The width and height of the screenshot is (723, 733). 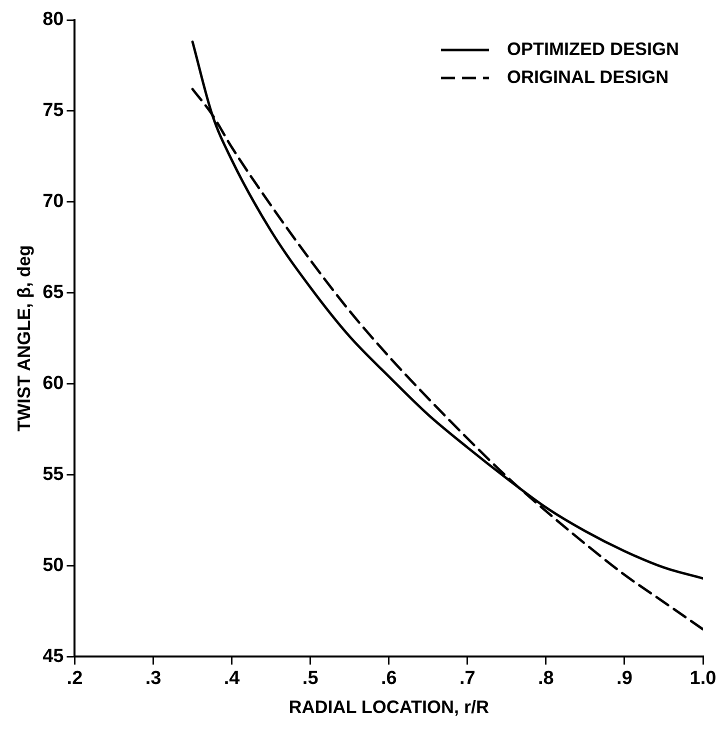 What do you see at coordinates (703, 679) in the screenshot?
I see `x-tick-label: 1.0` at bounding box center [703, 679].